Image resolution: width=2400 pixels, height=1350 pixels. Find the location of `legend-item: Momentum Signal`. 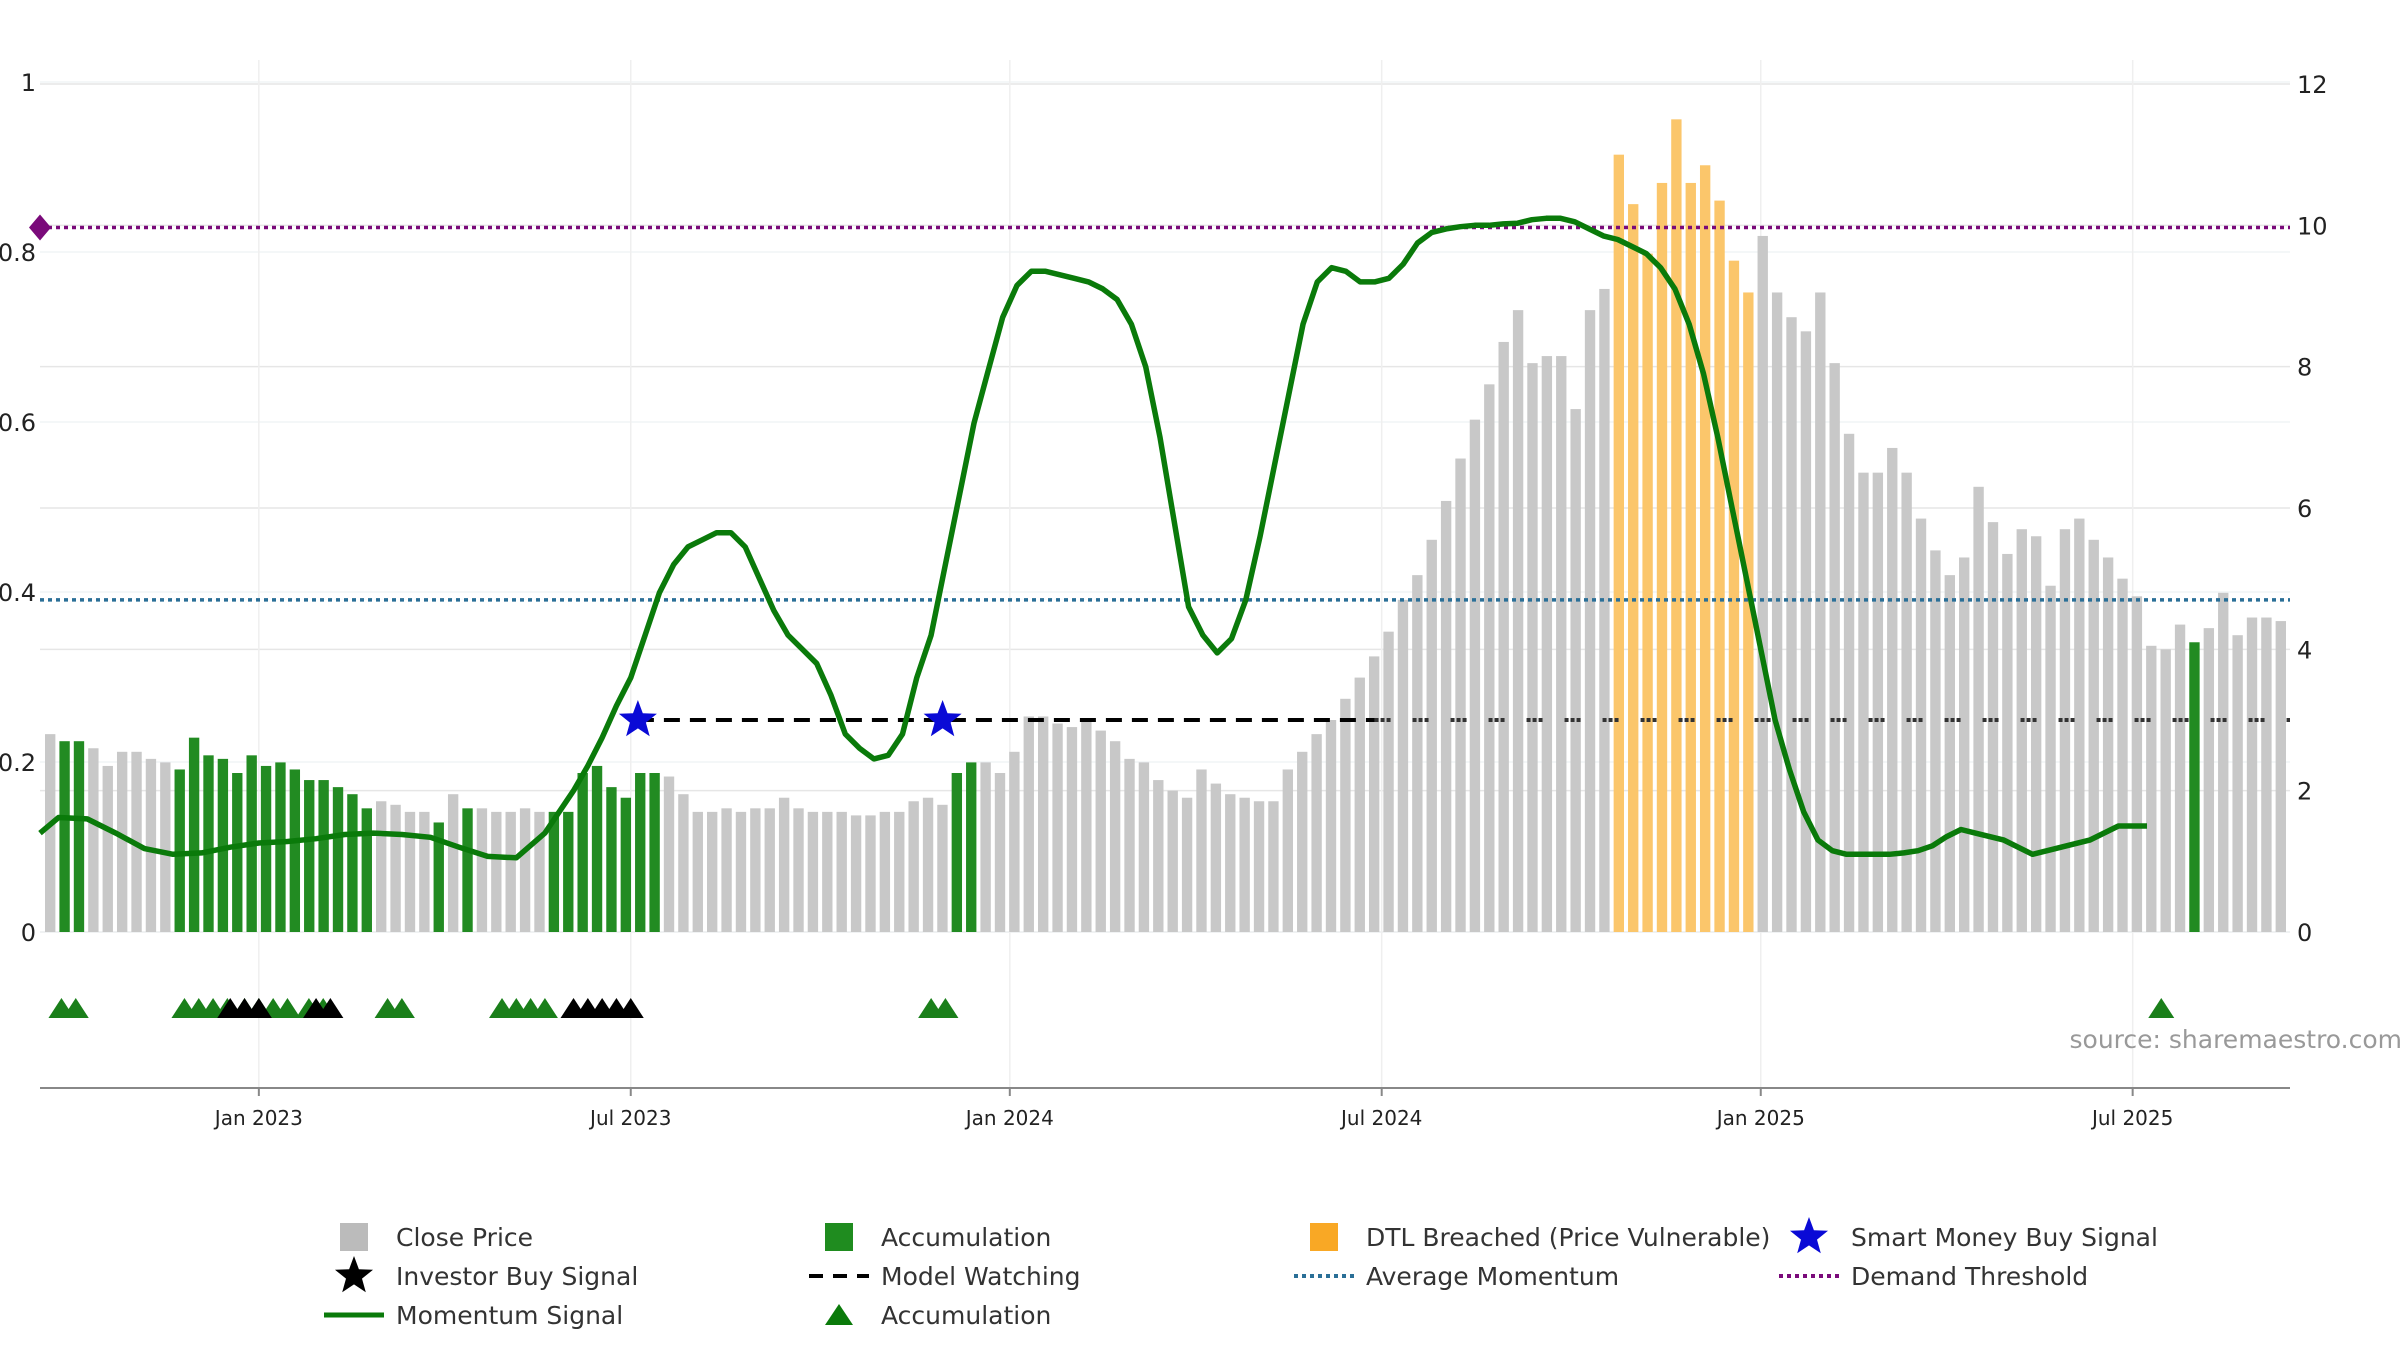

legend-item: Momentum Signal is located at coordinates (473, 1315).